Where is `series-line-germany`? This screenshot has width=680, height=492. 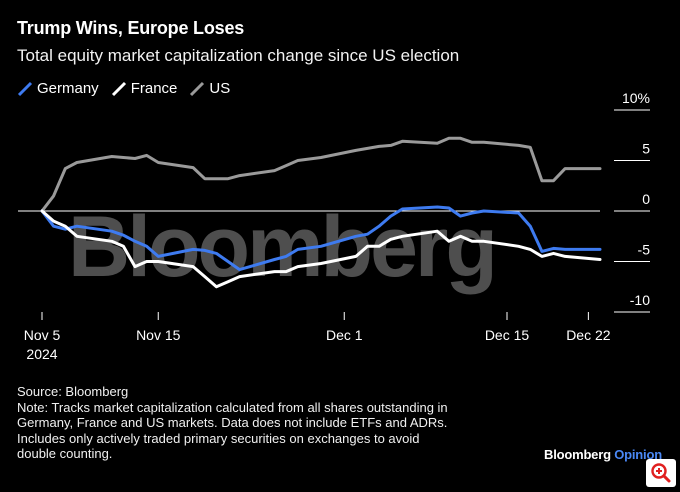
series-line-germany is located at coordinates (321, 238).